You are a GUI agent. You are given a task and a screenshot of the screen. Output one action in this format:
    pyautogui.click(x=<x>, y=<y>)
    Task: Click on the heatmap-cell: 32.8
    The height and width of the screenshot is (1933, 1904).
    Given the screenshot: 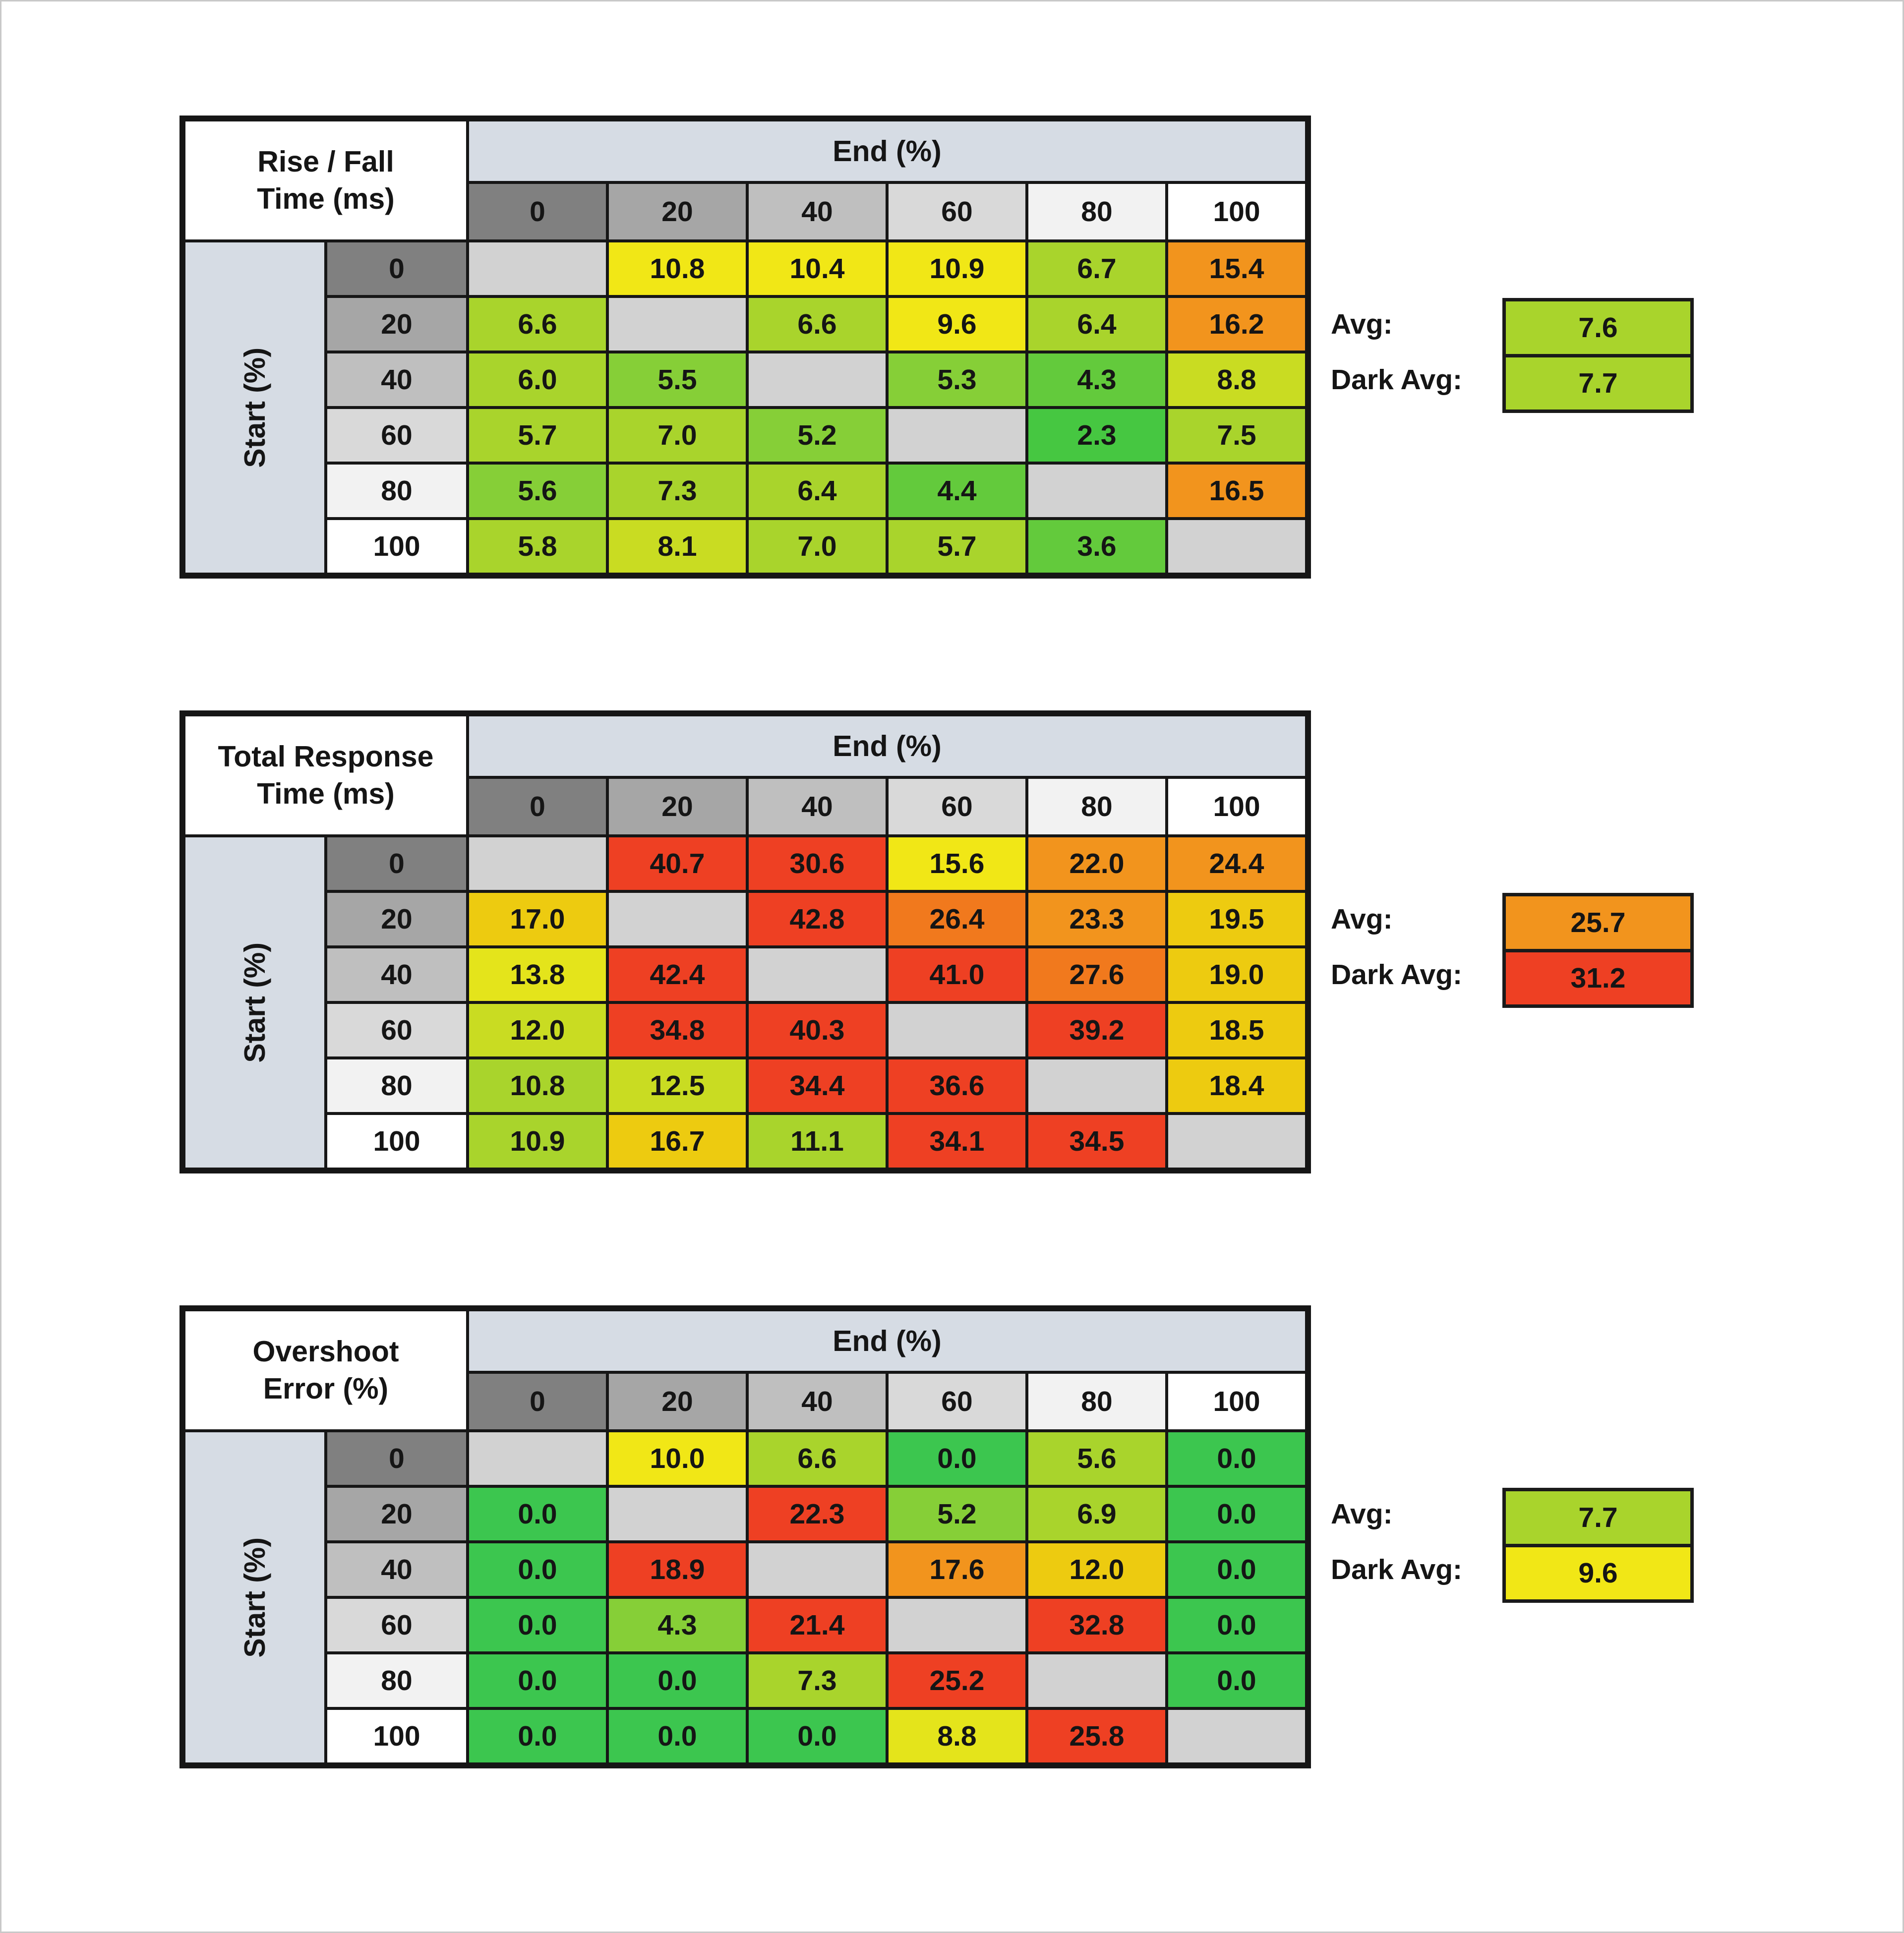 What is the action you would take?
    pyautogui.click(x=1096, y=1625)
    